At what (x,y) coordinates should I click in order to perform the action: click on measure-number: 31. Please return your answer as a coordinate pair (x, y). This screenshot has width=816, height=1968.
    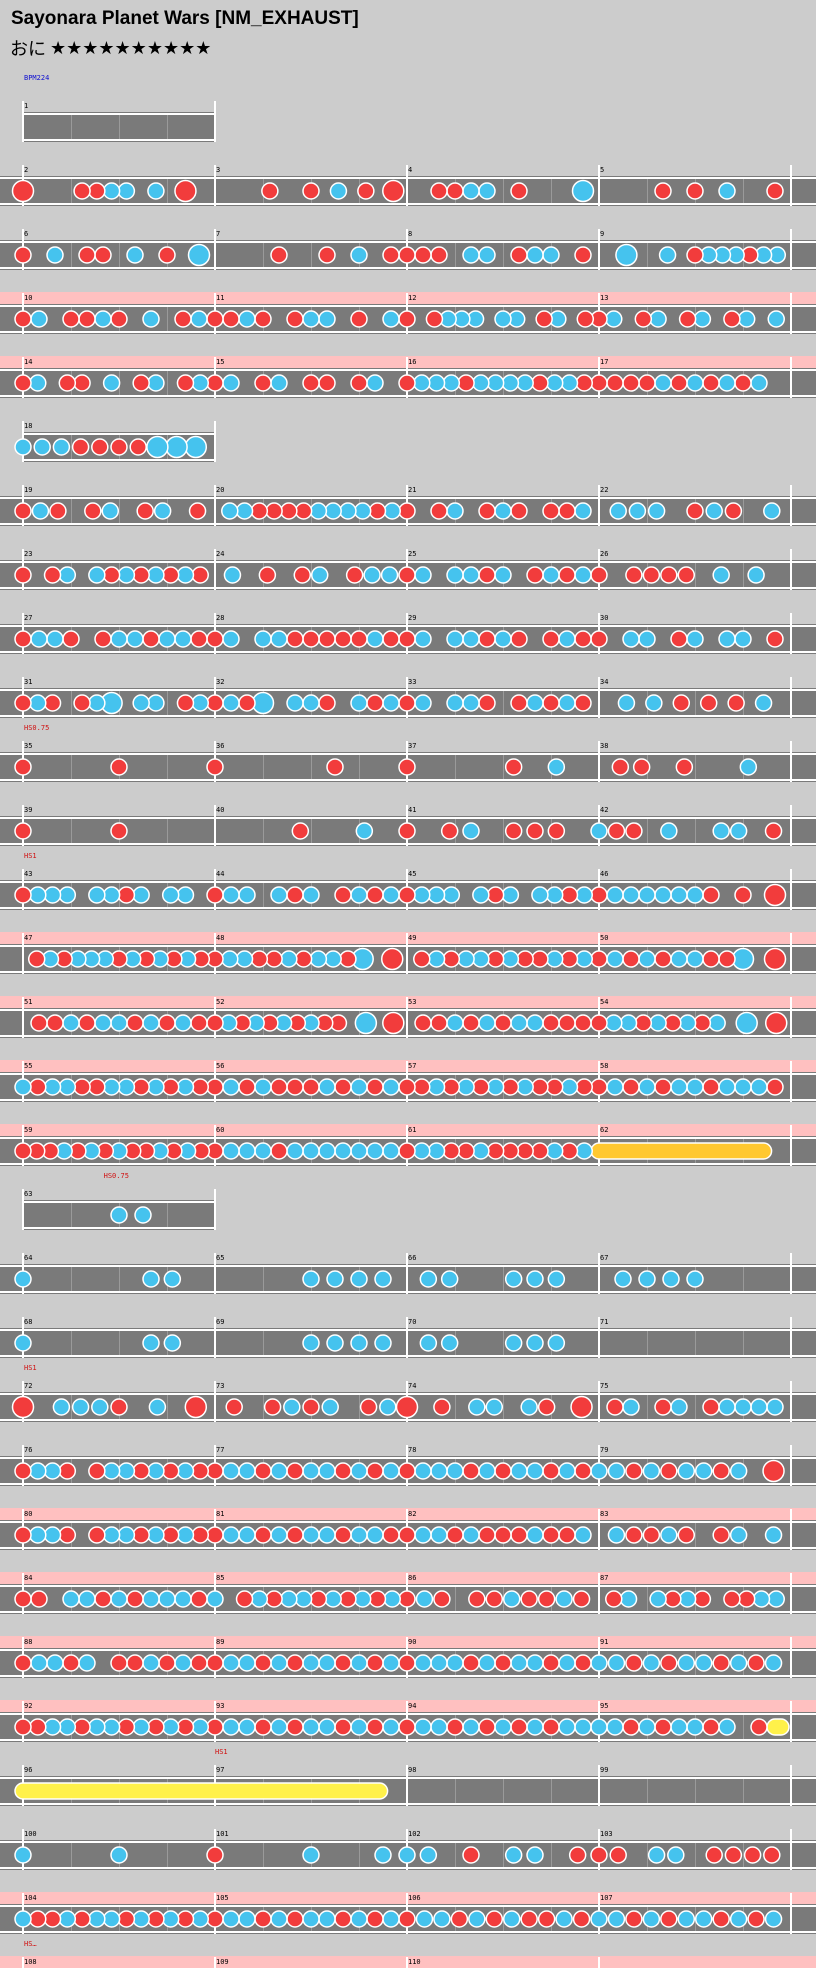
    Looking at the image, I should click on (28, 682).